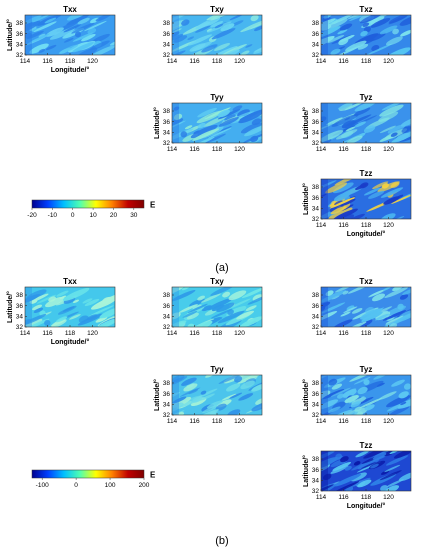  I want to click on subplot-txz: Txz 114 116 118 120 32 34 36 38, so click(362, 35).